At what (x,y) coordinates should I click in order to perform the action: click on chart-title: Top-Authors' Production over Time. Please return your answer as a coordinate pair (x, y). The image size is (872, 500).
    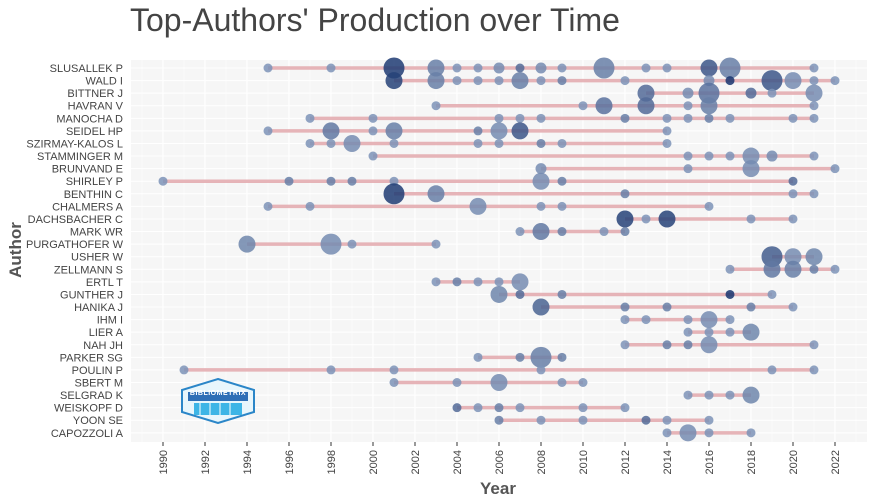
    Looking at the image, I should click on (375, 20).